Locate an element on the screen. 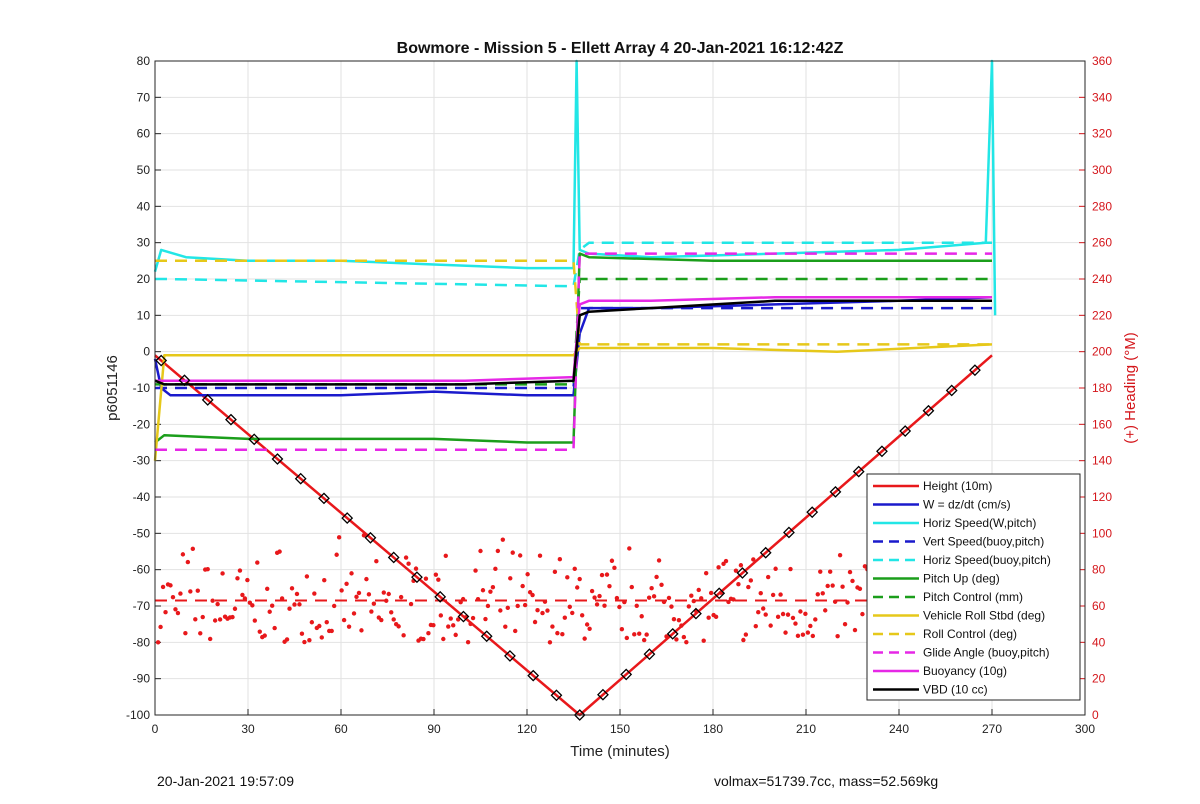 Image resolution: width=1200 pixels, height=804 pixels. x-tick-label: 30 is located at coordinates (248, 729).